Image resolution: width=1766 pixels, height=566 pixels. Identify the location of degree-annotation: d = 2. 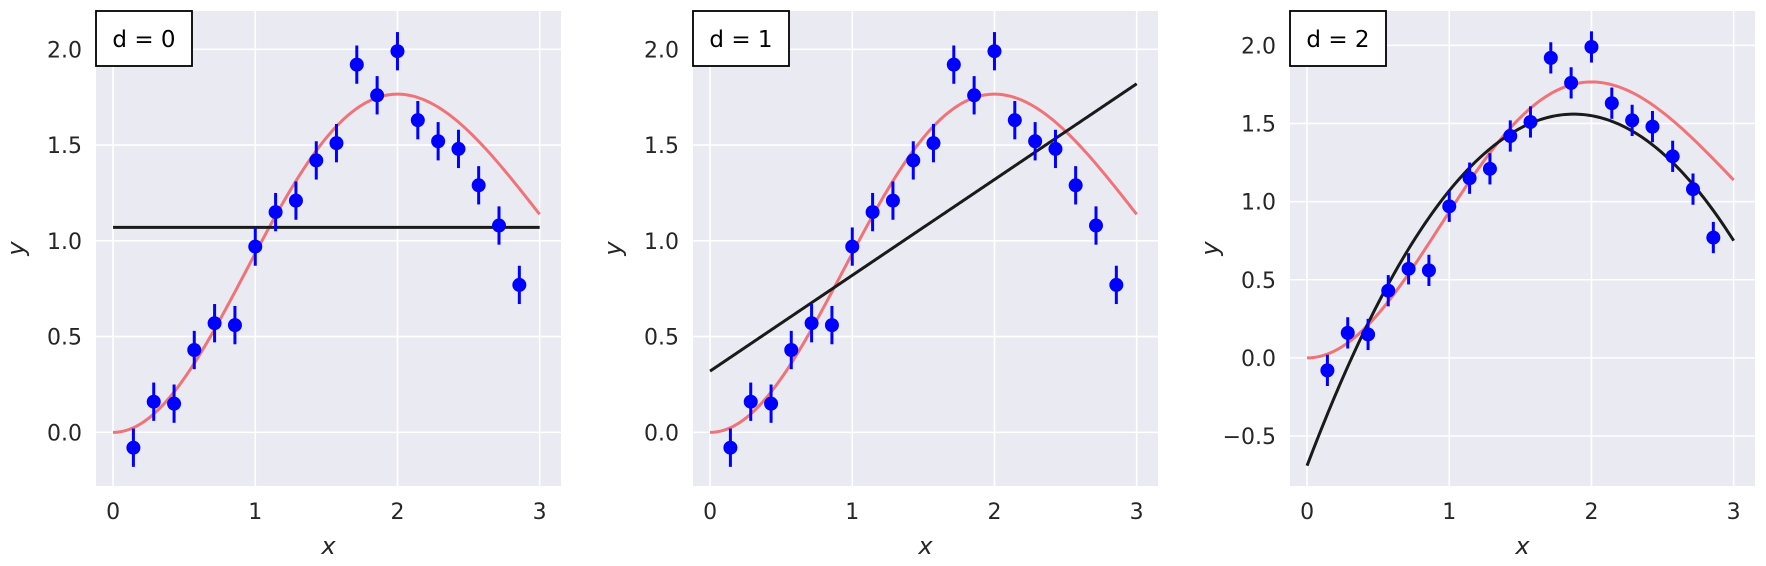
(1337, 40).